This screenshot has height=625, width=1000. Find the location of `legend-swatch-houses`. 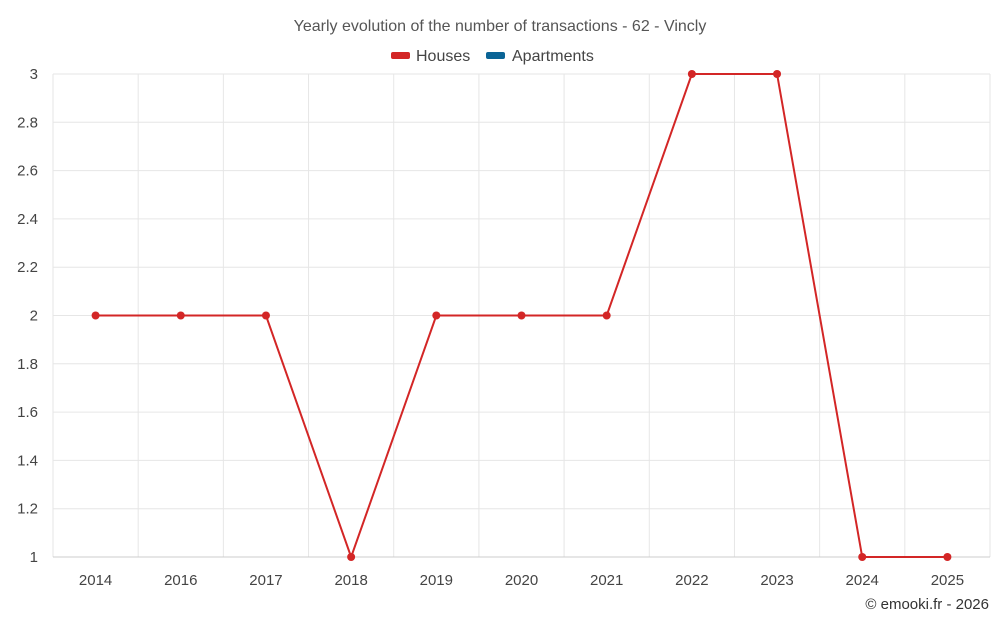

legend-swatch-houses is located at coordinates (400, 55).